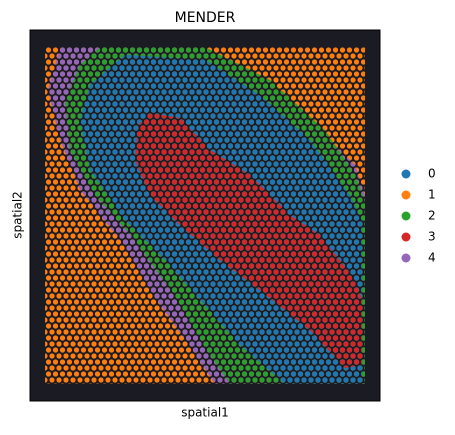 The height and width of the screenshot is (435, 455). I want to click on y-axis-label: spatial2, so click(18, 215).